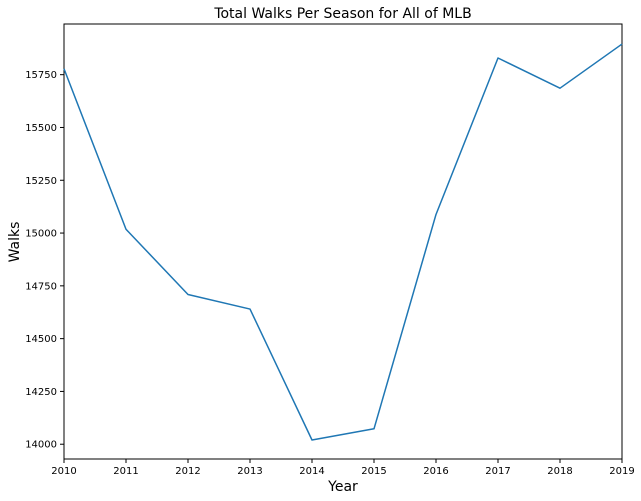 This screenshot has width=641, height=501. I want to click on y-axis-label: Walks, so click(15, 242).